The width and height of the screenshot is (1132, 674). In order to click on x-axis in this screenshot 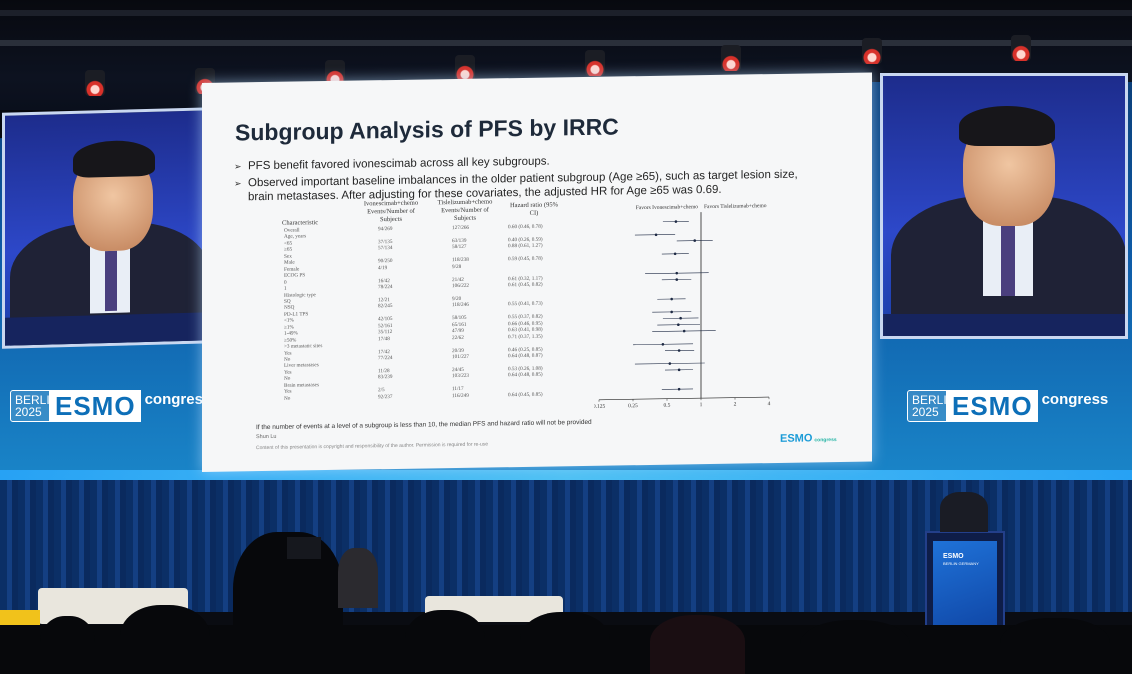, I will do `click(684, 398)`.